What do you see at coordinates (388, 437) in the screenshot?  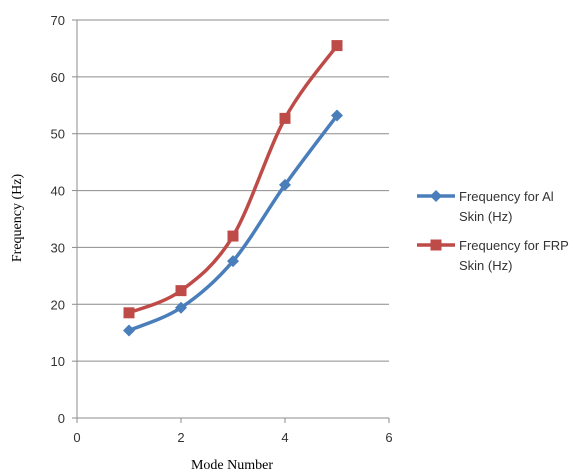 I see `x-tick-label: 6` at bounding box center [388, 437].